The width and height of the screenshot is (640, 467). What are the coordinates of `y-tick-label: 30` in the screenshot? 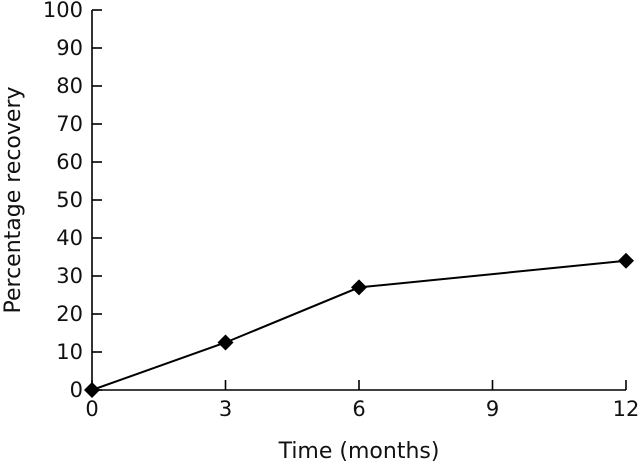 It's located at (69, 276).